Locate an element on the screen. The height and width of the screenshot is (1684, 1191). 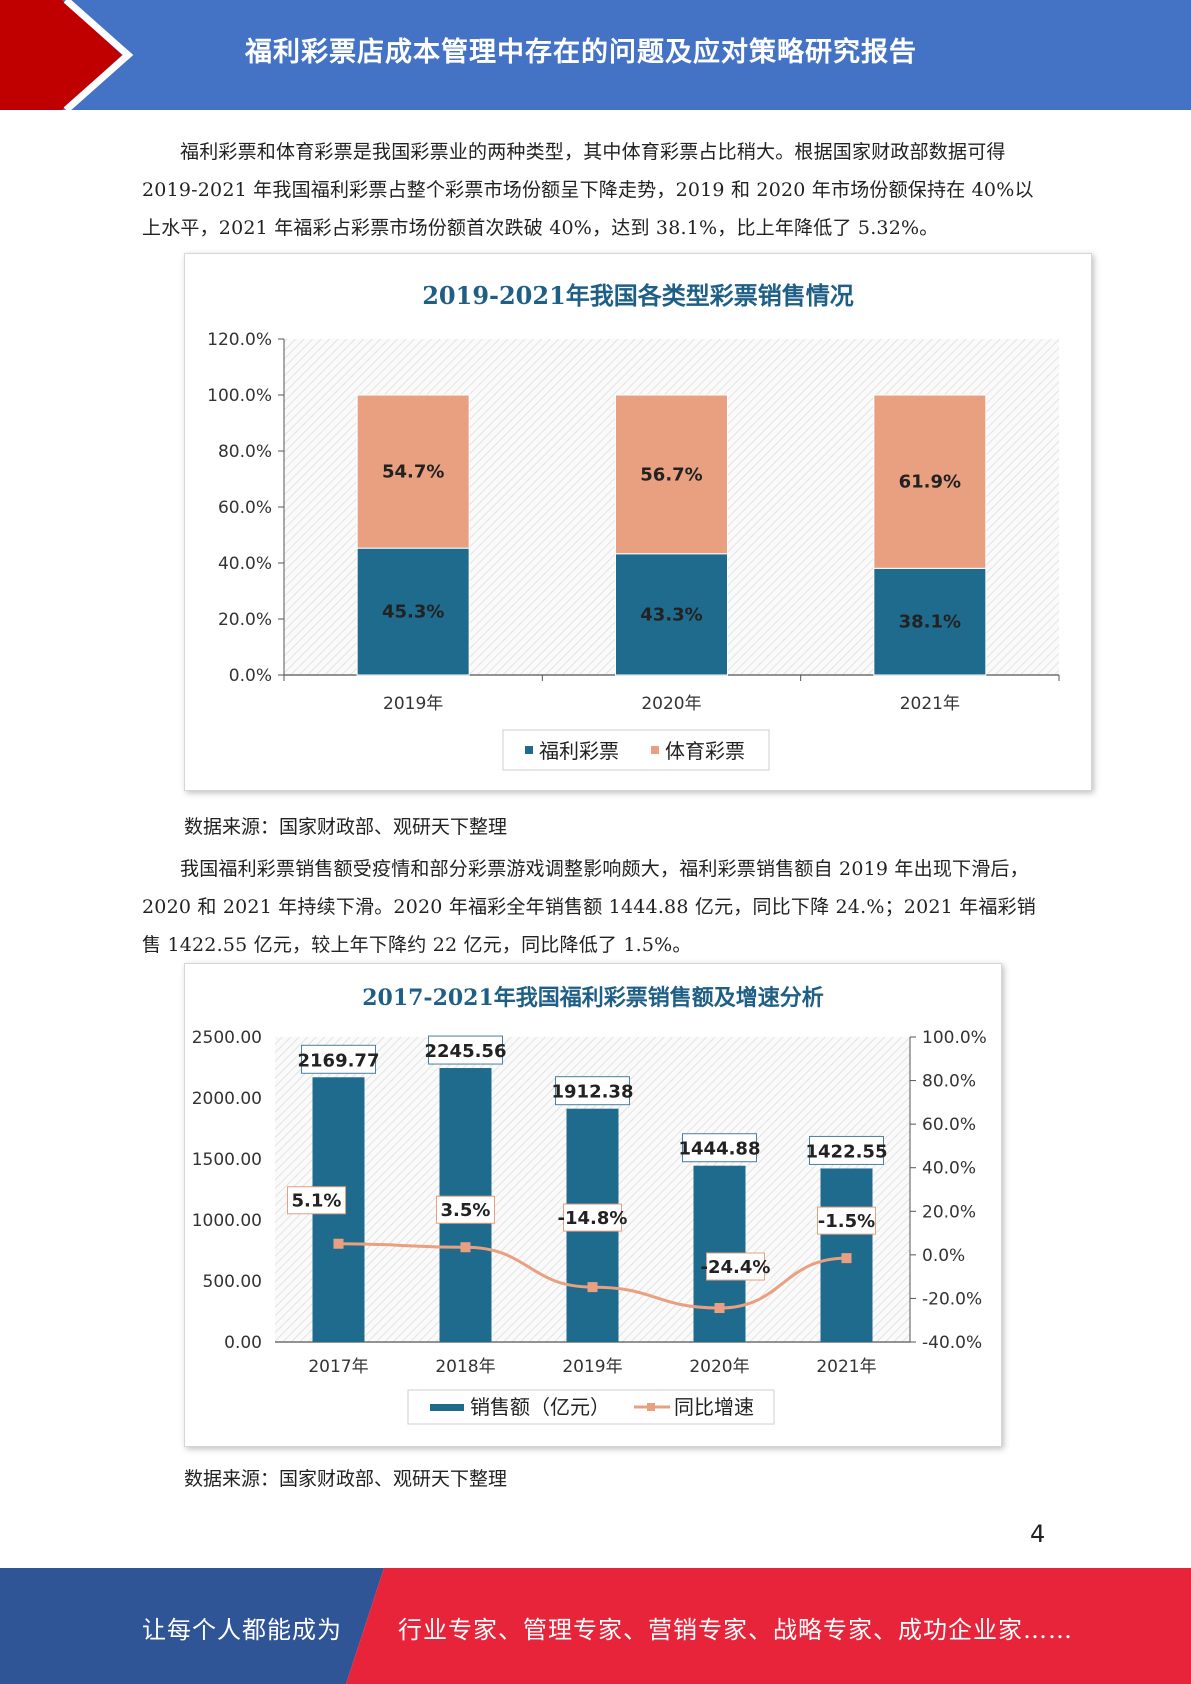
legend-label-growth: 同比增速 is located at coordinates (714, 1407).